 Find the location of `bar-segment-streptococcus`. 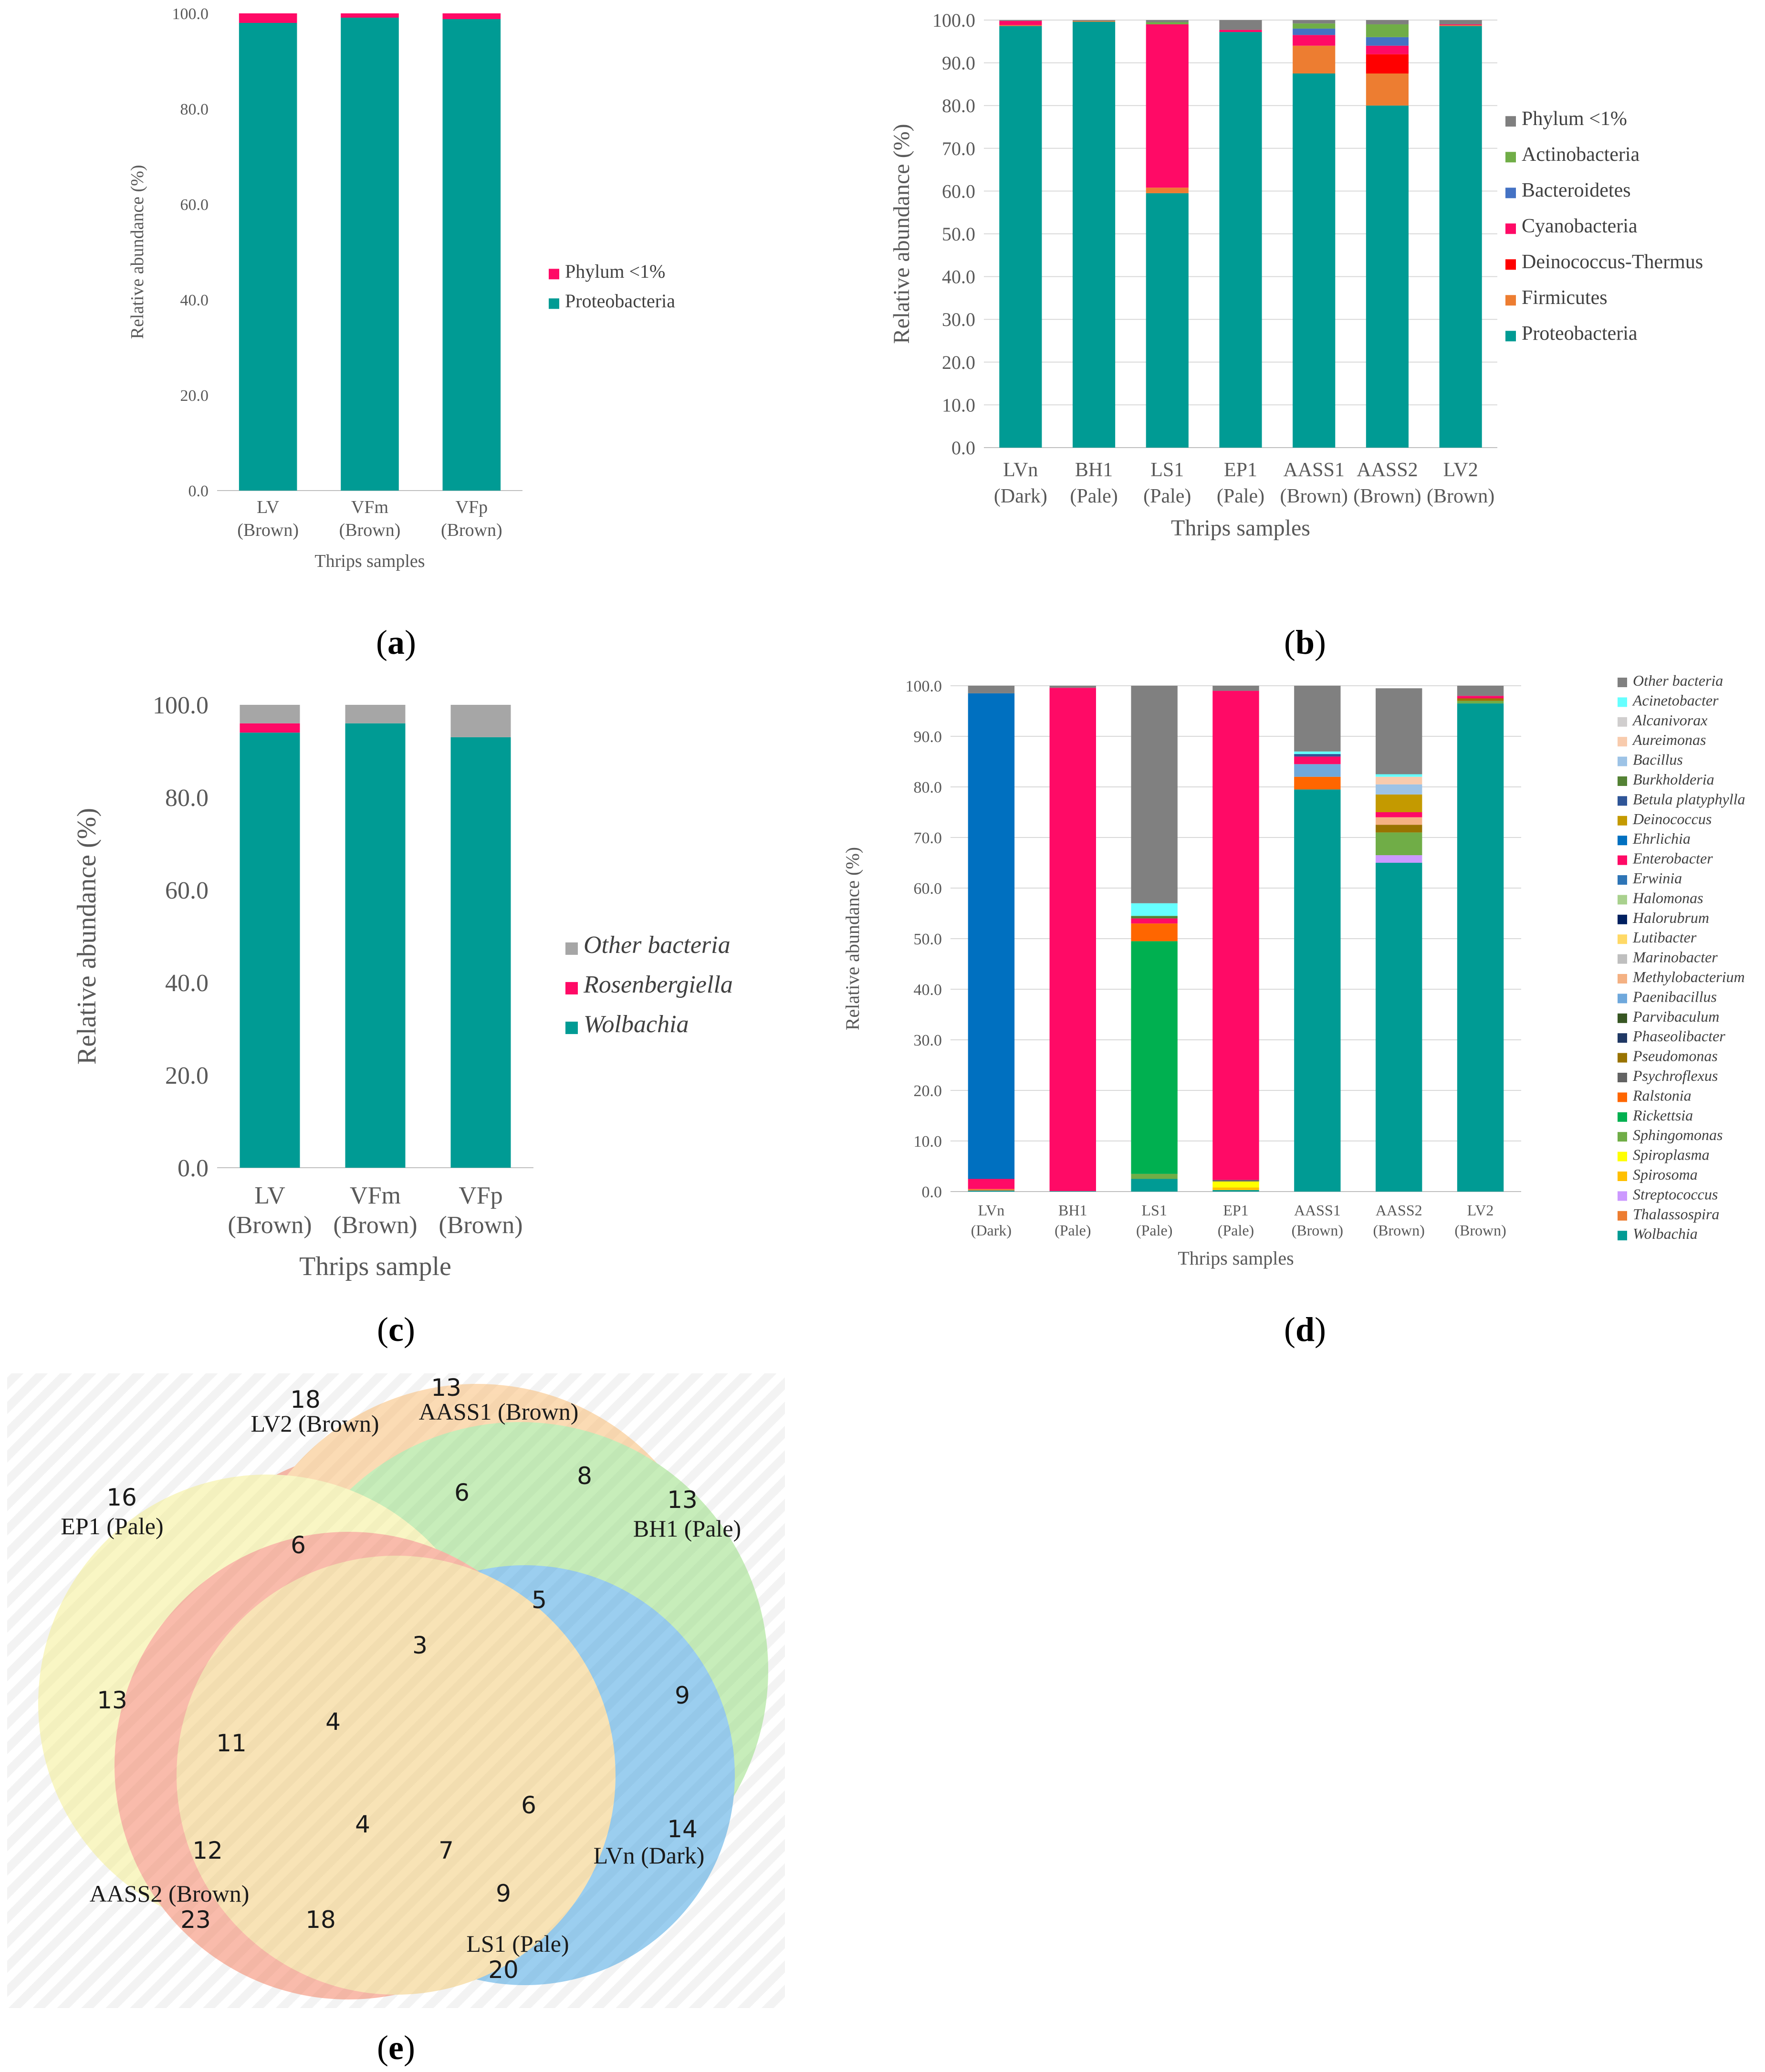

bar-segment-streptococcus is located at coordinates (1399, 859).